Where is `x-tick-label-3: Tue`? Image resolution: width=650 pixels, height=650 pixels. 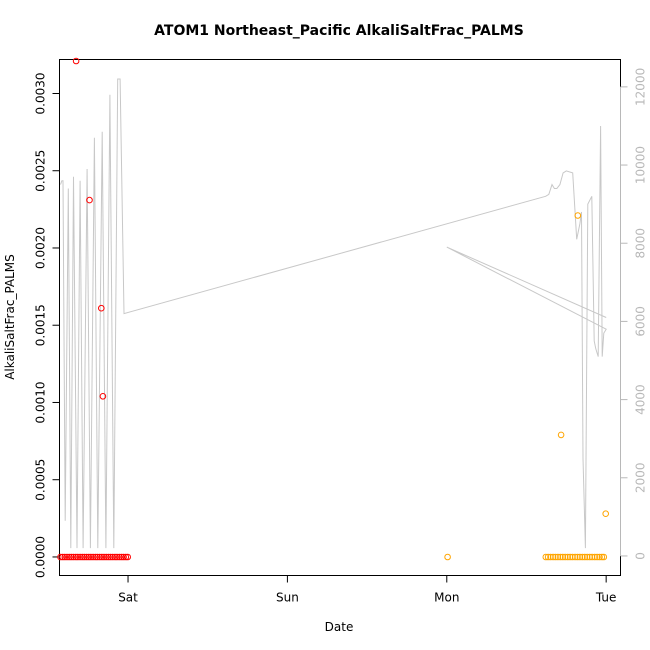 x-tick-label-3: Tue is located at coordinates (606, 598).